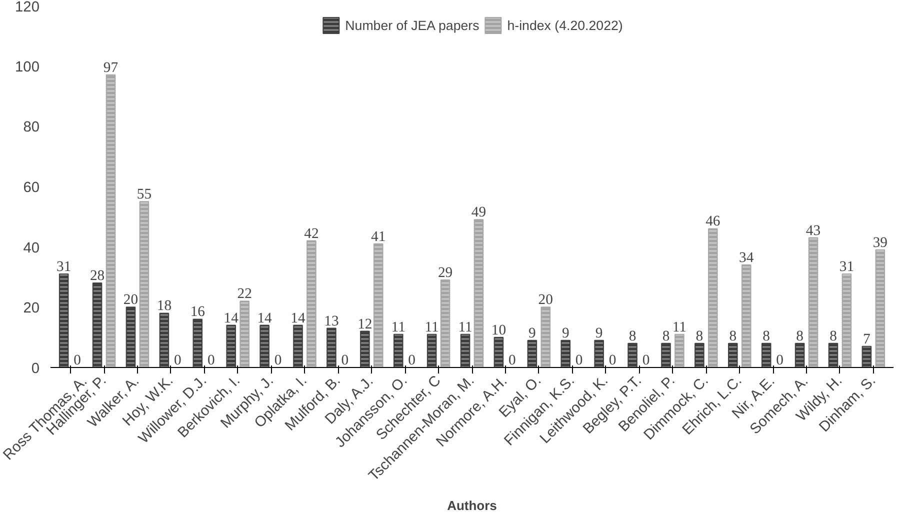 The width and height of the screenshot is (898, 516). Describe the element at coordinates (31, 248) in the screenshot. I see `y-tick-label: 40` at that location.